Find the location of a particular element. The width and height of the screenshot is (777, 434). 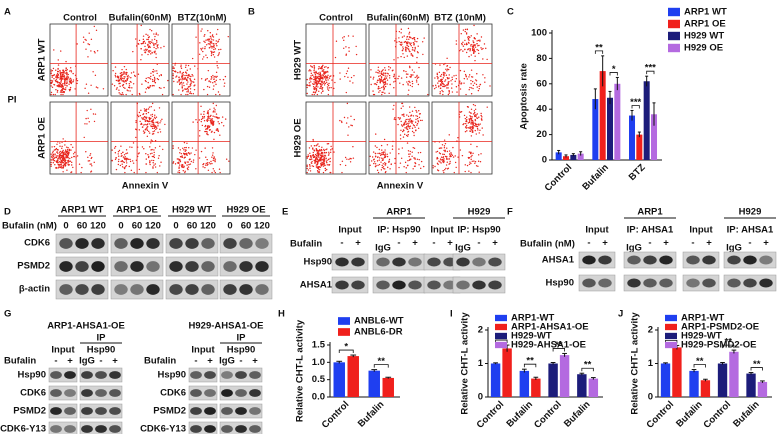

y-tick-label: 60 is located at coordinates (541, 83).